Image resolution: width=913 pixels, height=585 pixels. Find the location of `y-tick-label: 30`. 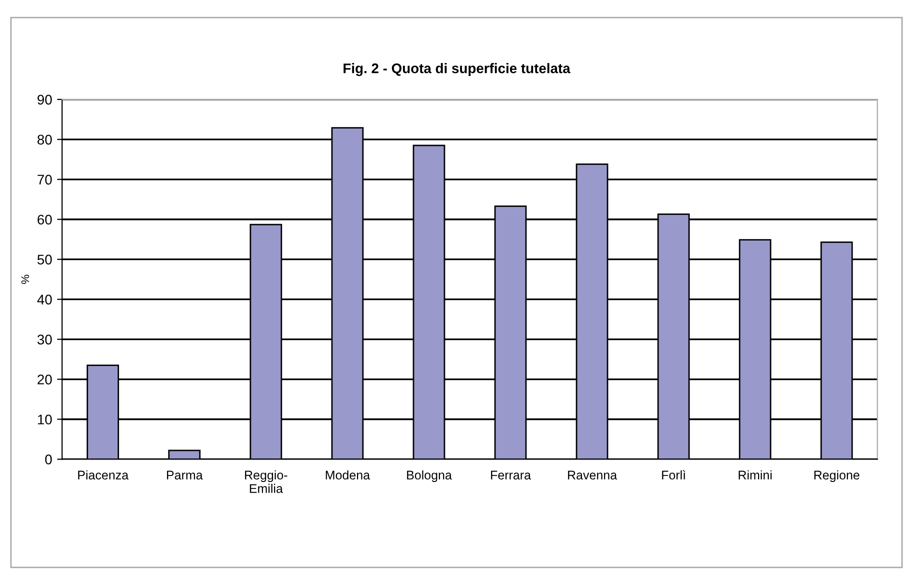

y-tick-label: 30 is located at coordinates (44, 339).